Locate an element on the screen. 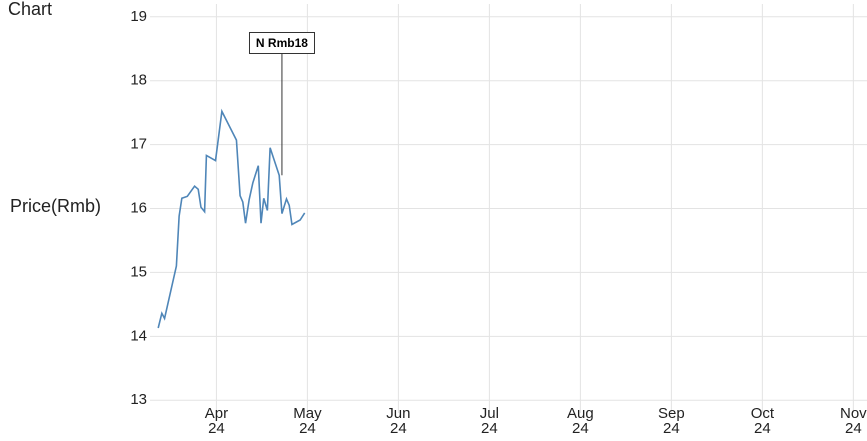 The height and width of the screenshot is (441, 867). y-tick-label: 18 is located at coordinates (138, 80).